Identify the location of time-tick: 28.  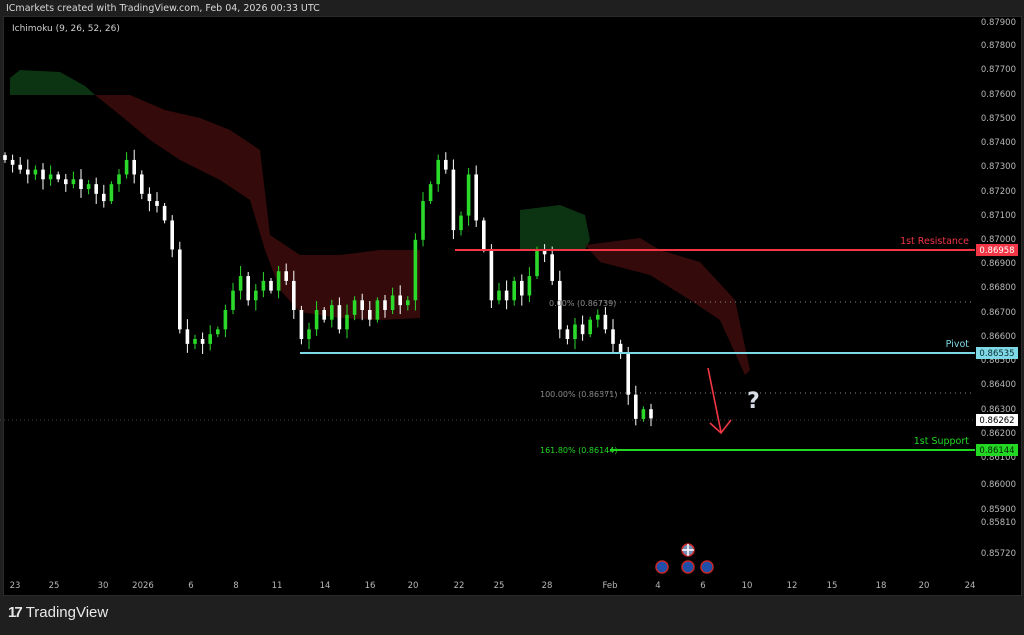
(547, 586).